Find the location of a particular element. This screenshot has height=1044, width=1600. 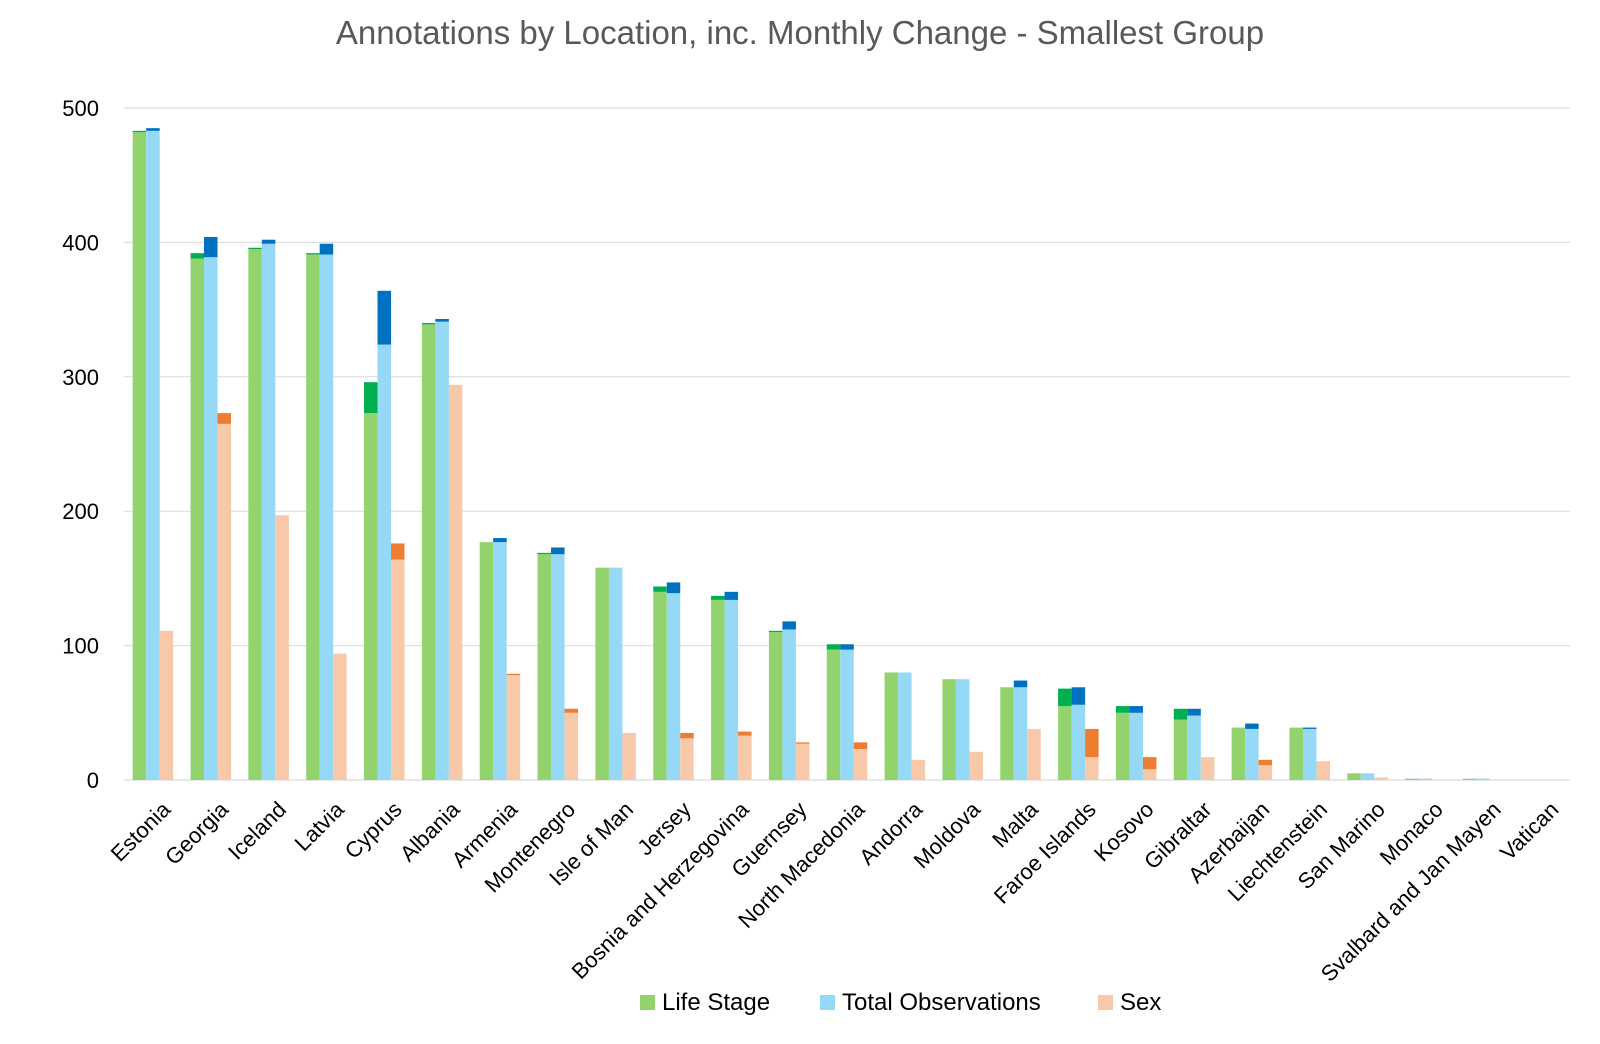

legend-item: Total Observations is located at coordinates (930, 1002).